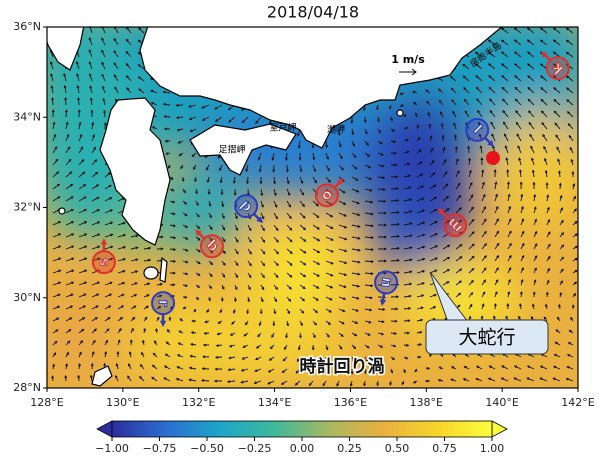  I want to click on x-tick-label: 138°E, so click(426, 402).